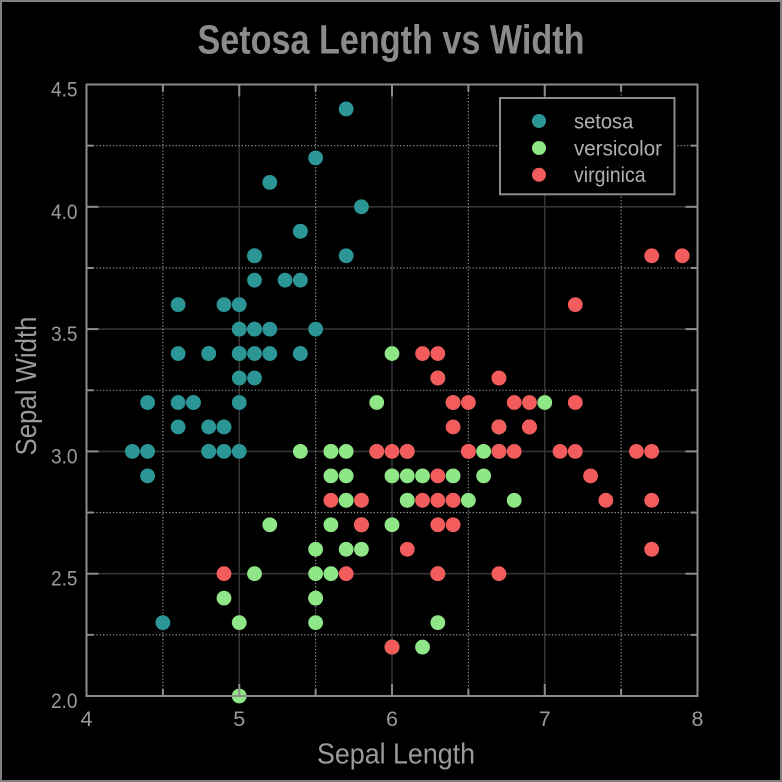 The height and width of the screenshot is (782, 782). What do you see at coordinates (392, 719) in the screenshot?
I see `svg-text: 6` at bounding box center [392, 719].